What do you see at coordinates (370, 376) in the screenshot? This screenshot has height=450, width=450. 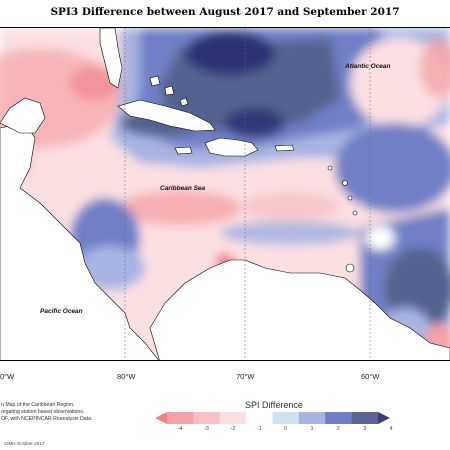 I see `longitude-label-60w: 60°W` at bounding box center [370, 376].